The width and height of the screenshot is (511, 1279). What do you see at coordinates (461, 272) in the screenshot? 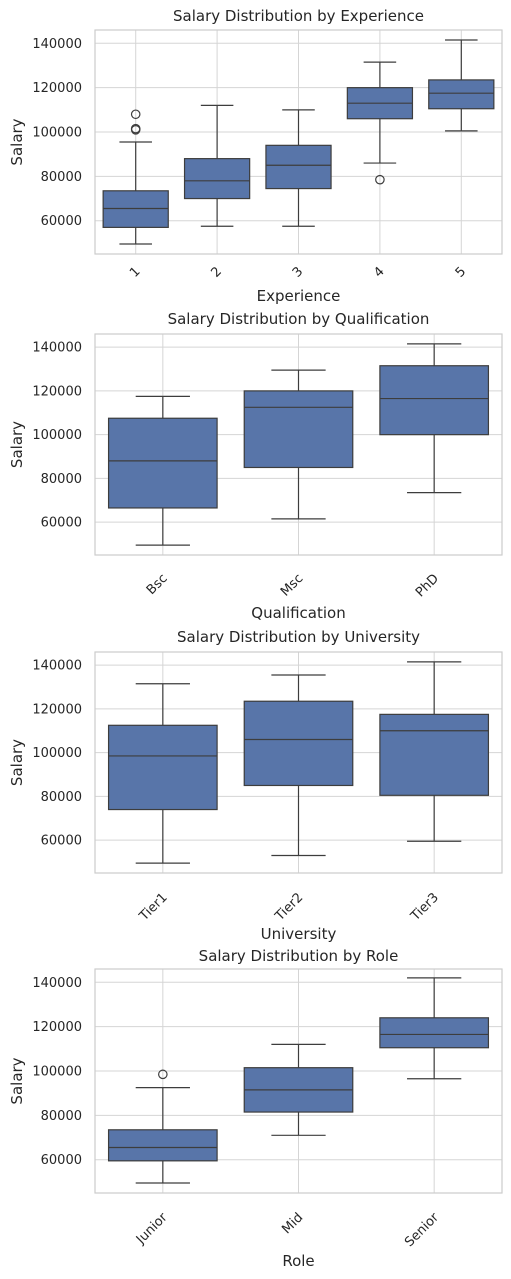
I see `x-tick-label: 5` at bounding box center [461, 272].